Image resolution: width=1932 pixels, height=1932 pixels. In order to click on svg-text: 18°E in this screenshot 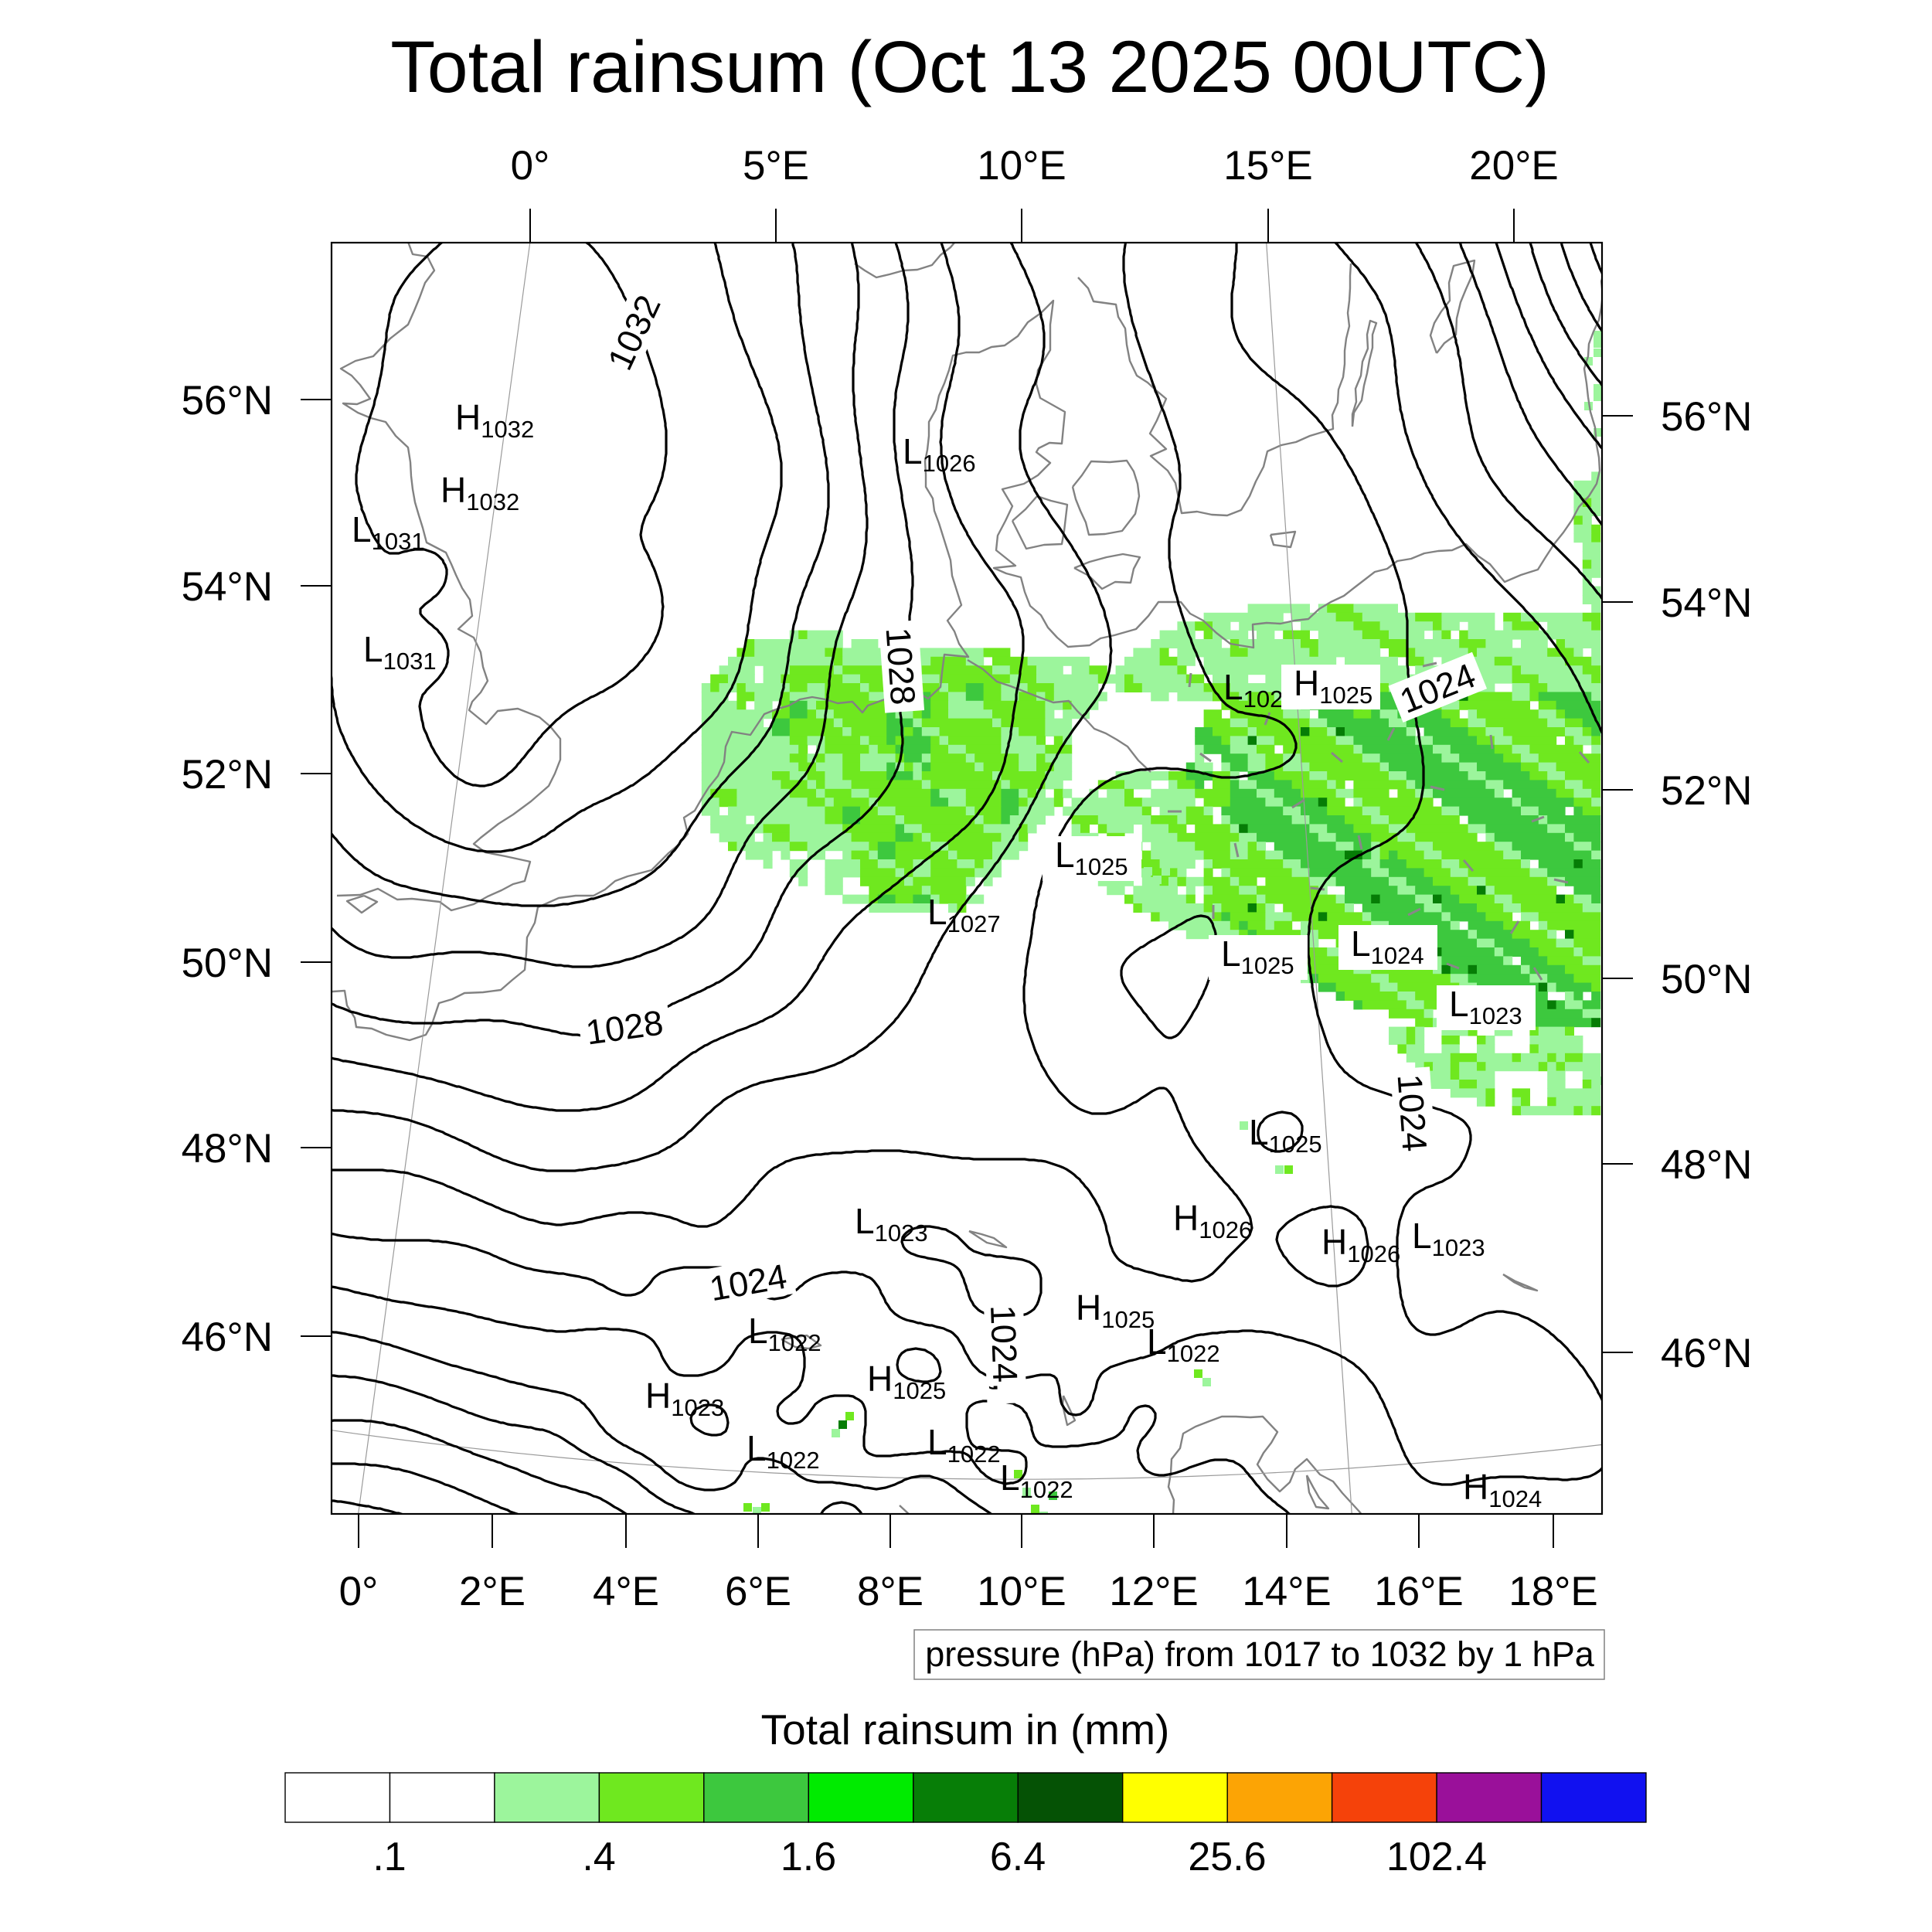, I will do `click(1554, 1591)`.